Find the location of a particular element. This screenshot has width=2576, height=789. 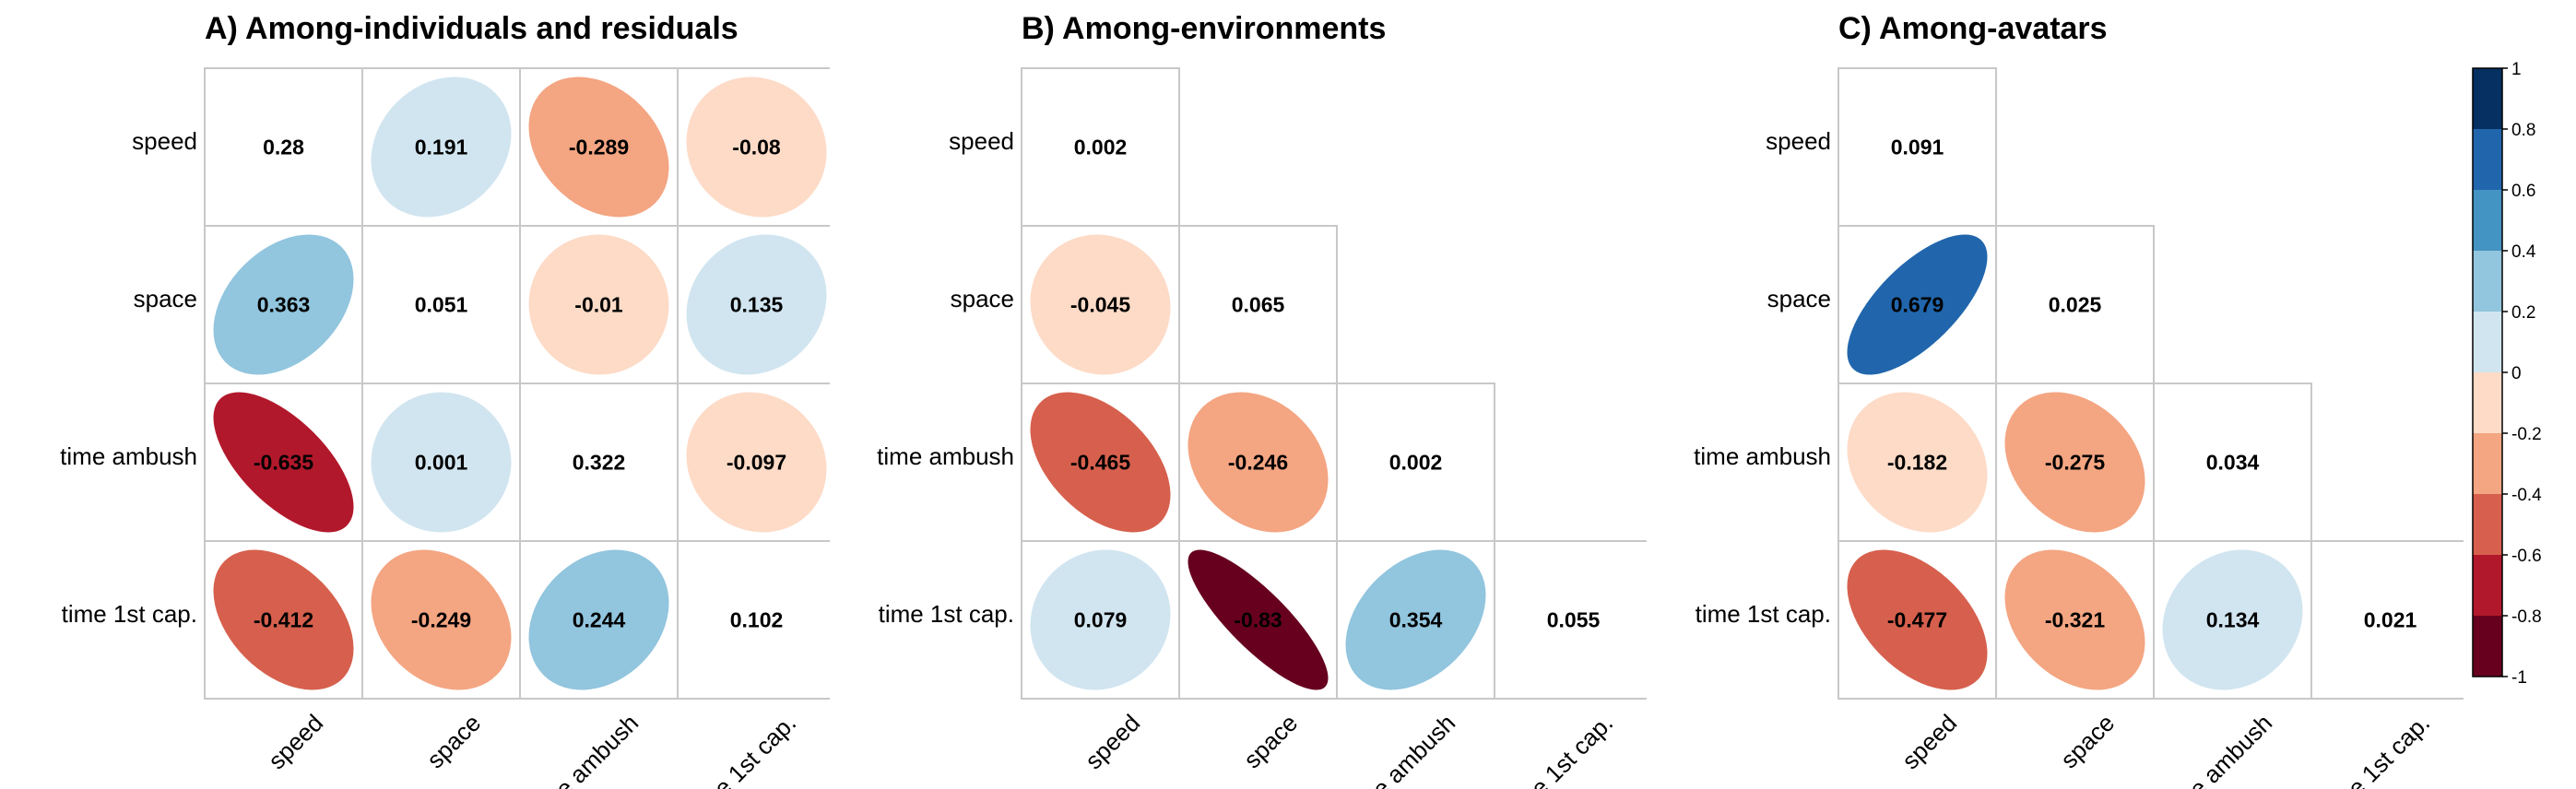

panel-title: B) Among-environments is located at coordinates (1204, 29).